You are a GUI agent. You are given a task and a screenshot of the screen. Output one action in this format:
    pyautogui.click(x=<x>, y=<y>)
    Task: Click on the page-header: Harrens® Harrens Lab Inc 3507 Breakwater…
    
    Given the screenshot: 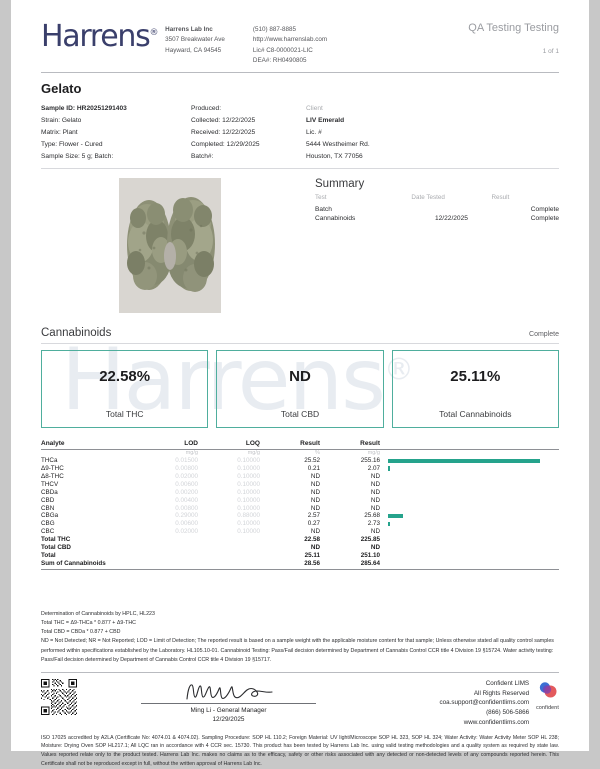 What is the action you would take?
    pyautogui.click(x=300, y=44)
    